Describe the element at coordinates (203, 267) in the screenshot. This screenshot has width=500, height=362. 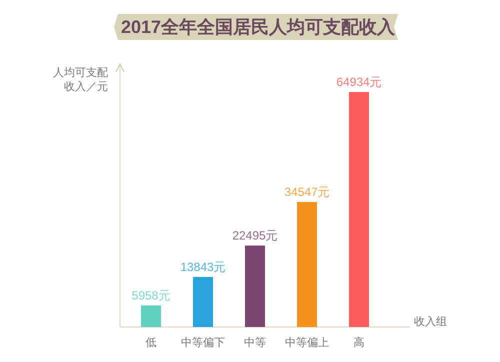
I see `data-label: 13843元` at that location.